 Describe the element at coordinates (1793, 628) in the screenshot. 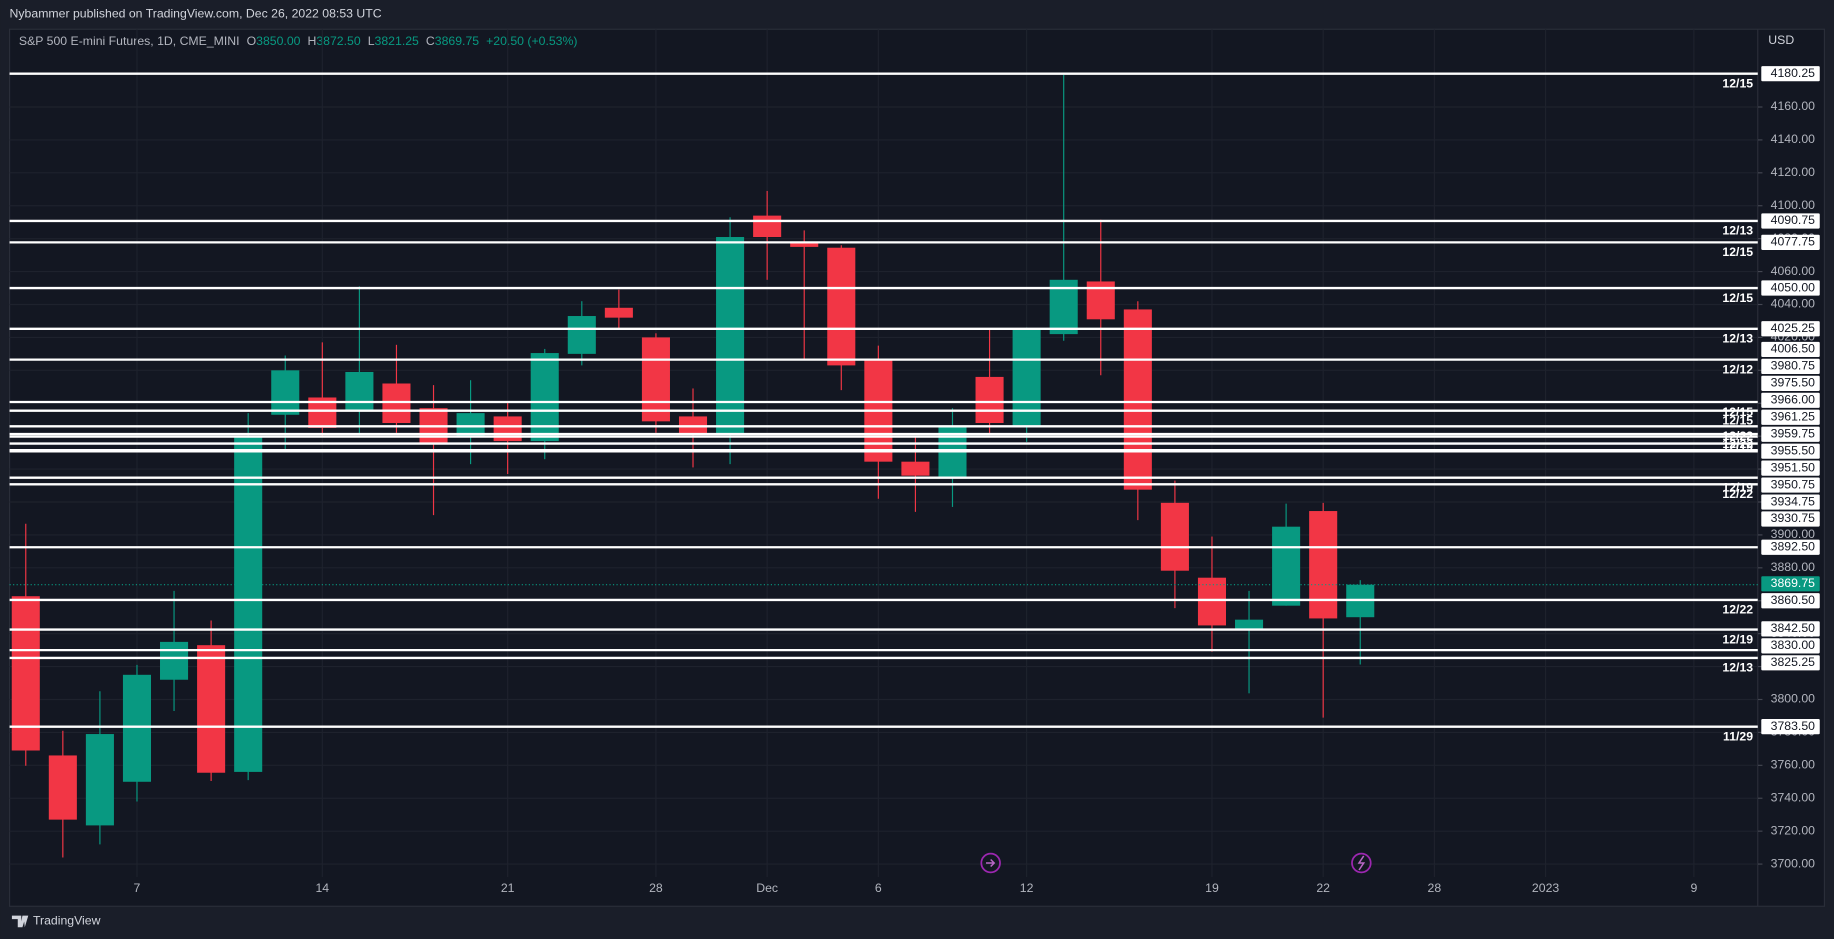

I see `level-label: 3842.50` at that location.